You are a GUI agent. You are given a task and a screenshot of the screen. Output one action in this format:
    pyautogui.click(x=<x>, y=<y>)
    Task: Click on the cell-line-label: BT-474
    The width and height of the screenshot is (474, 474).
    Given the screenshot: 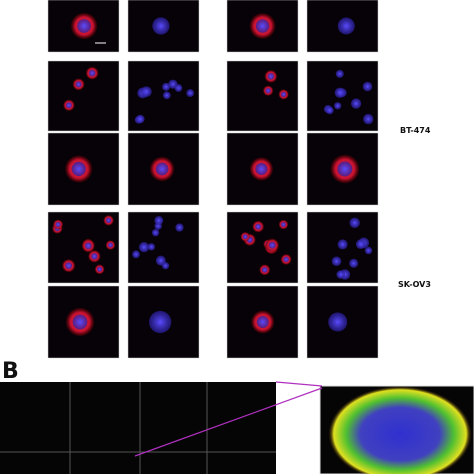 What is the action you would take?
    pyautogui.click(x=415, y=130)
    